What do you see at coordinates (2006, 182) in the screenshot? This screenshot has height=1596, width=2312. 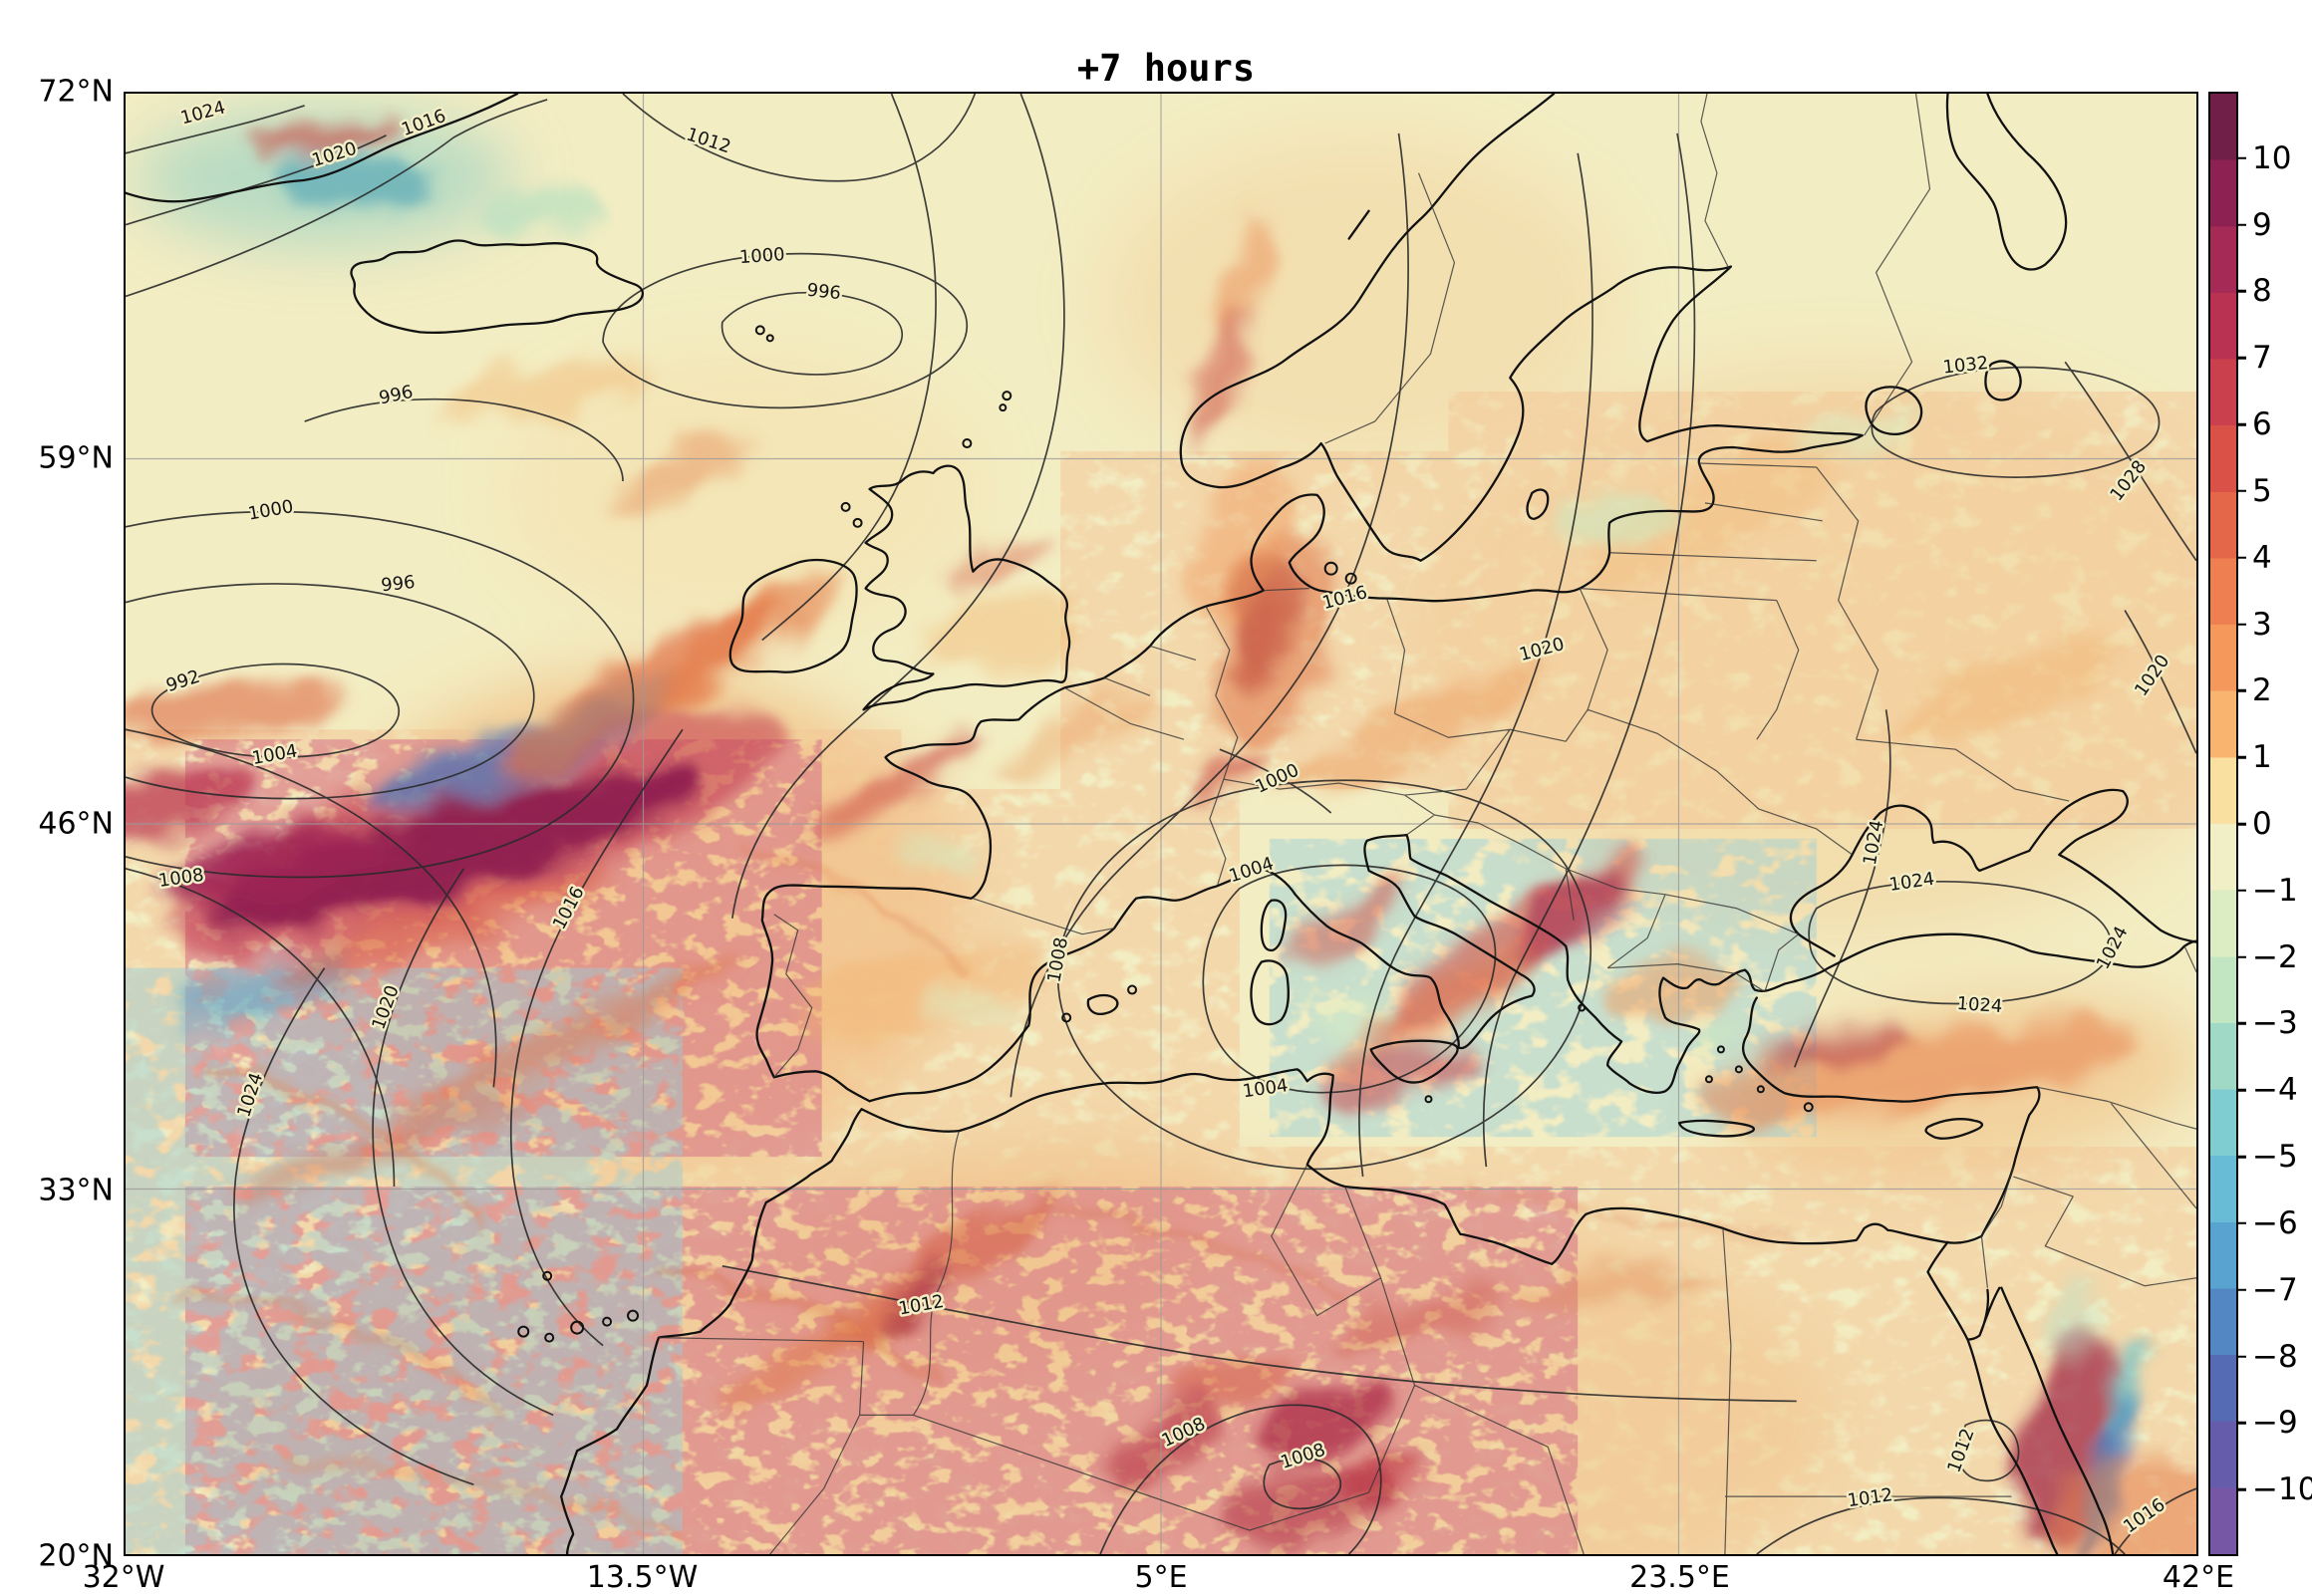 I see `coast-white-sea` at bounding box center [2006, 182].